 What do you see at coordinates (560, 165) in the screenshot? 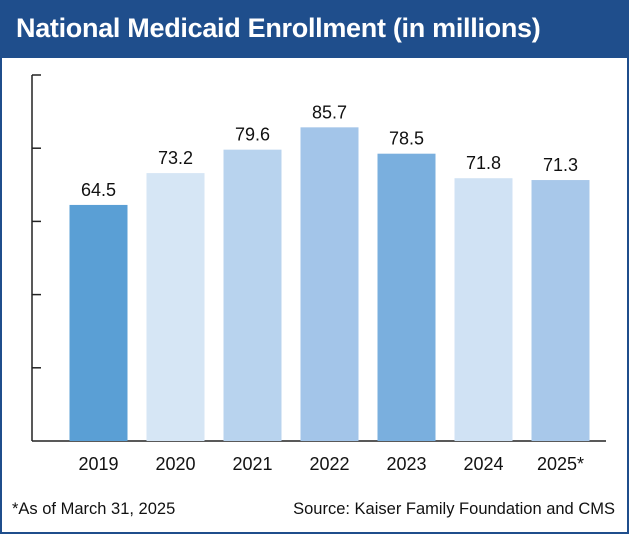
I see `data-label-2025*: 71.3` at bounding box center [560, 165].